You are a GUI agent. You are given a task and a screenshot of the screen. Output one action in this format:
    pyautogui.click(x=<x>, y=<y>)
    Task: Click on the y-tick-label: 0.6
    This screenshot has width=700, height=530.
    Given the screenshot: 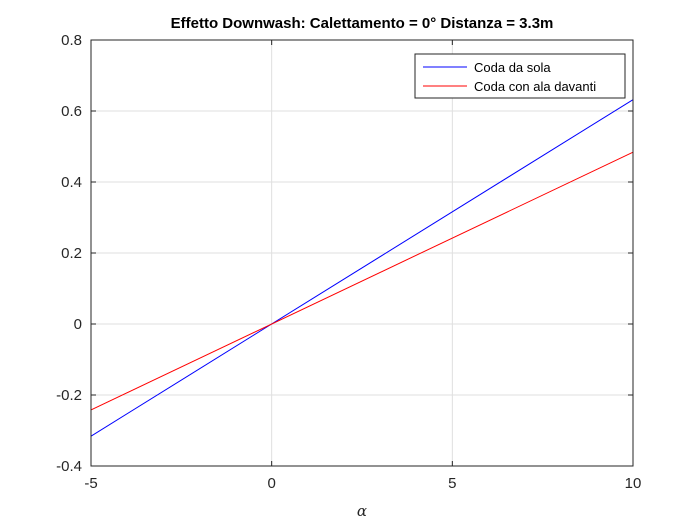 What is the action you would take?
    pyautogui.click(x=71, y=111)
    